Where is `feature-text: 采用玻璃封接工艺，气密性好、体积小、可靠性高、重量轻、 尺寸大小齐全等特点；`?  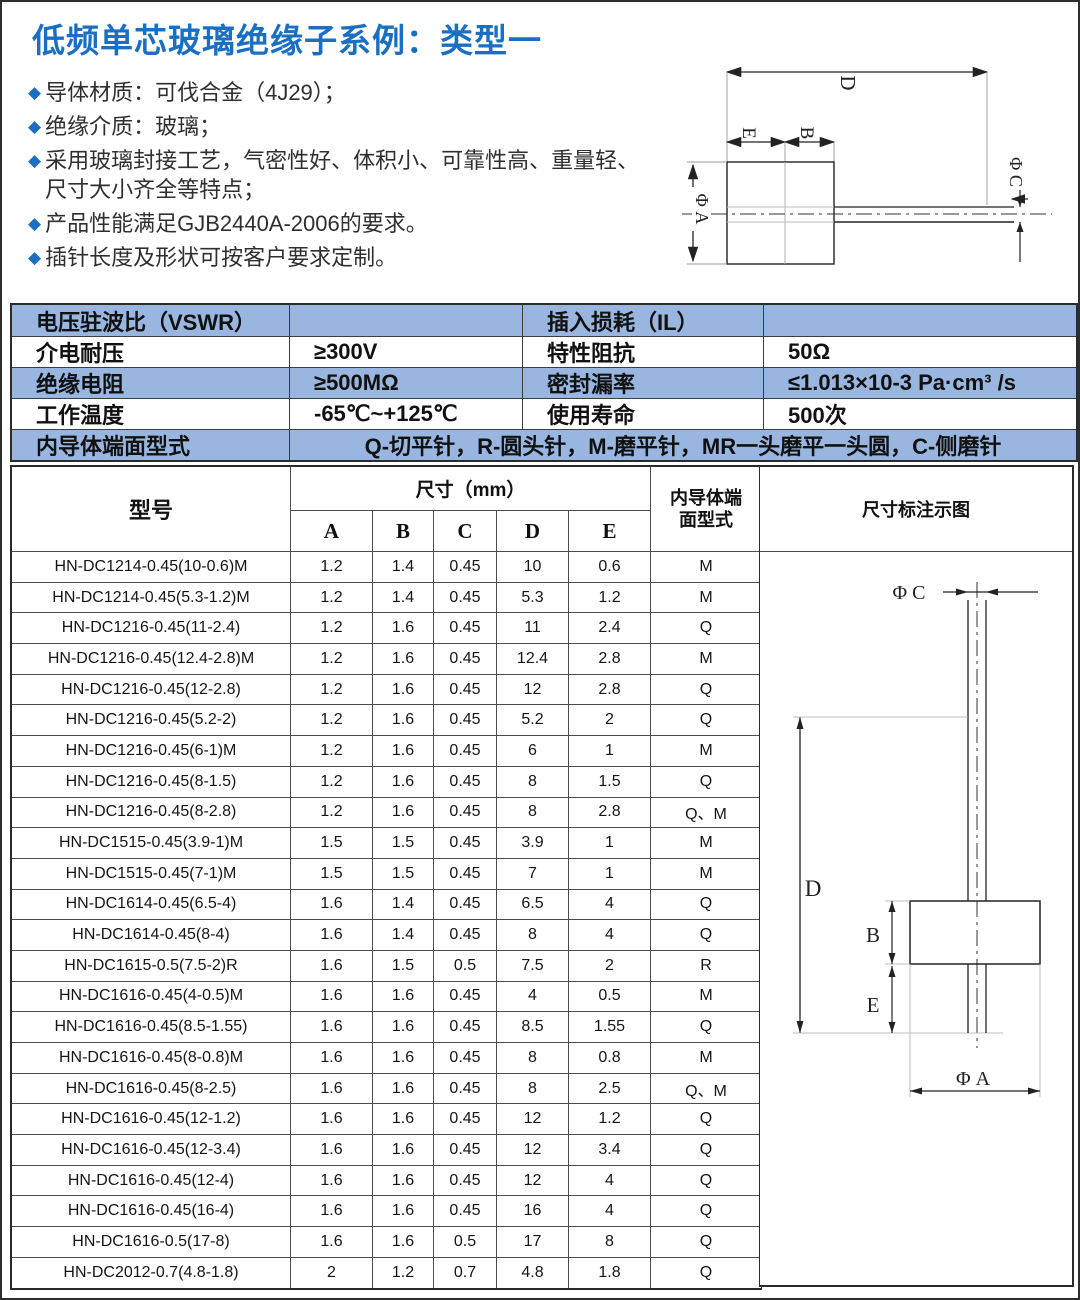
feature-text: 采用玻璃封接工艺，气密性好、体积小、可靠性高、重量轻、 尺寸大小齐全等特点； is located at coordinates (342, 175).